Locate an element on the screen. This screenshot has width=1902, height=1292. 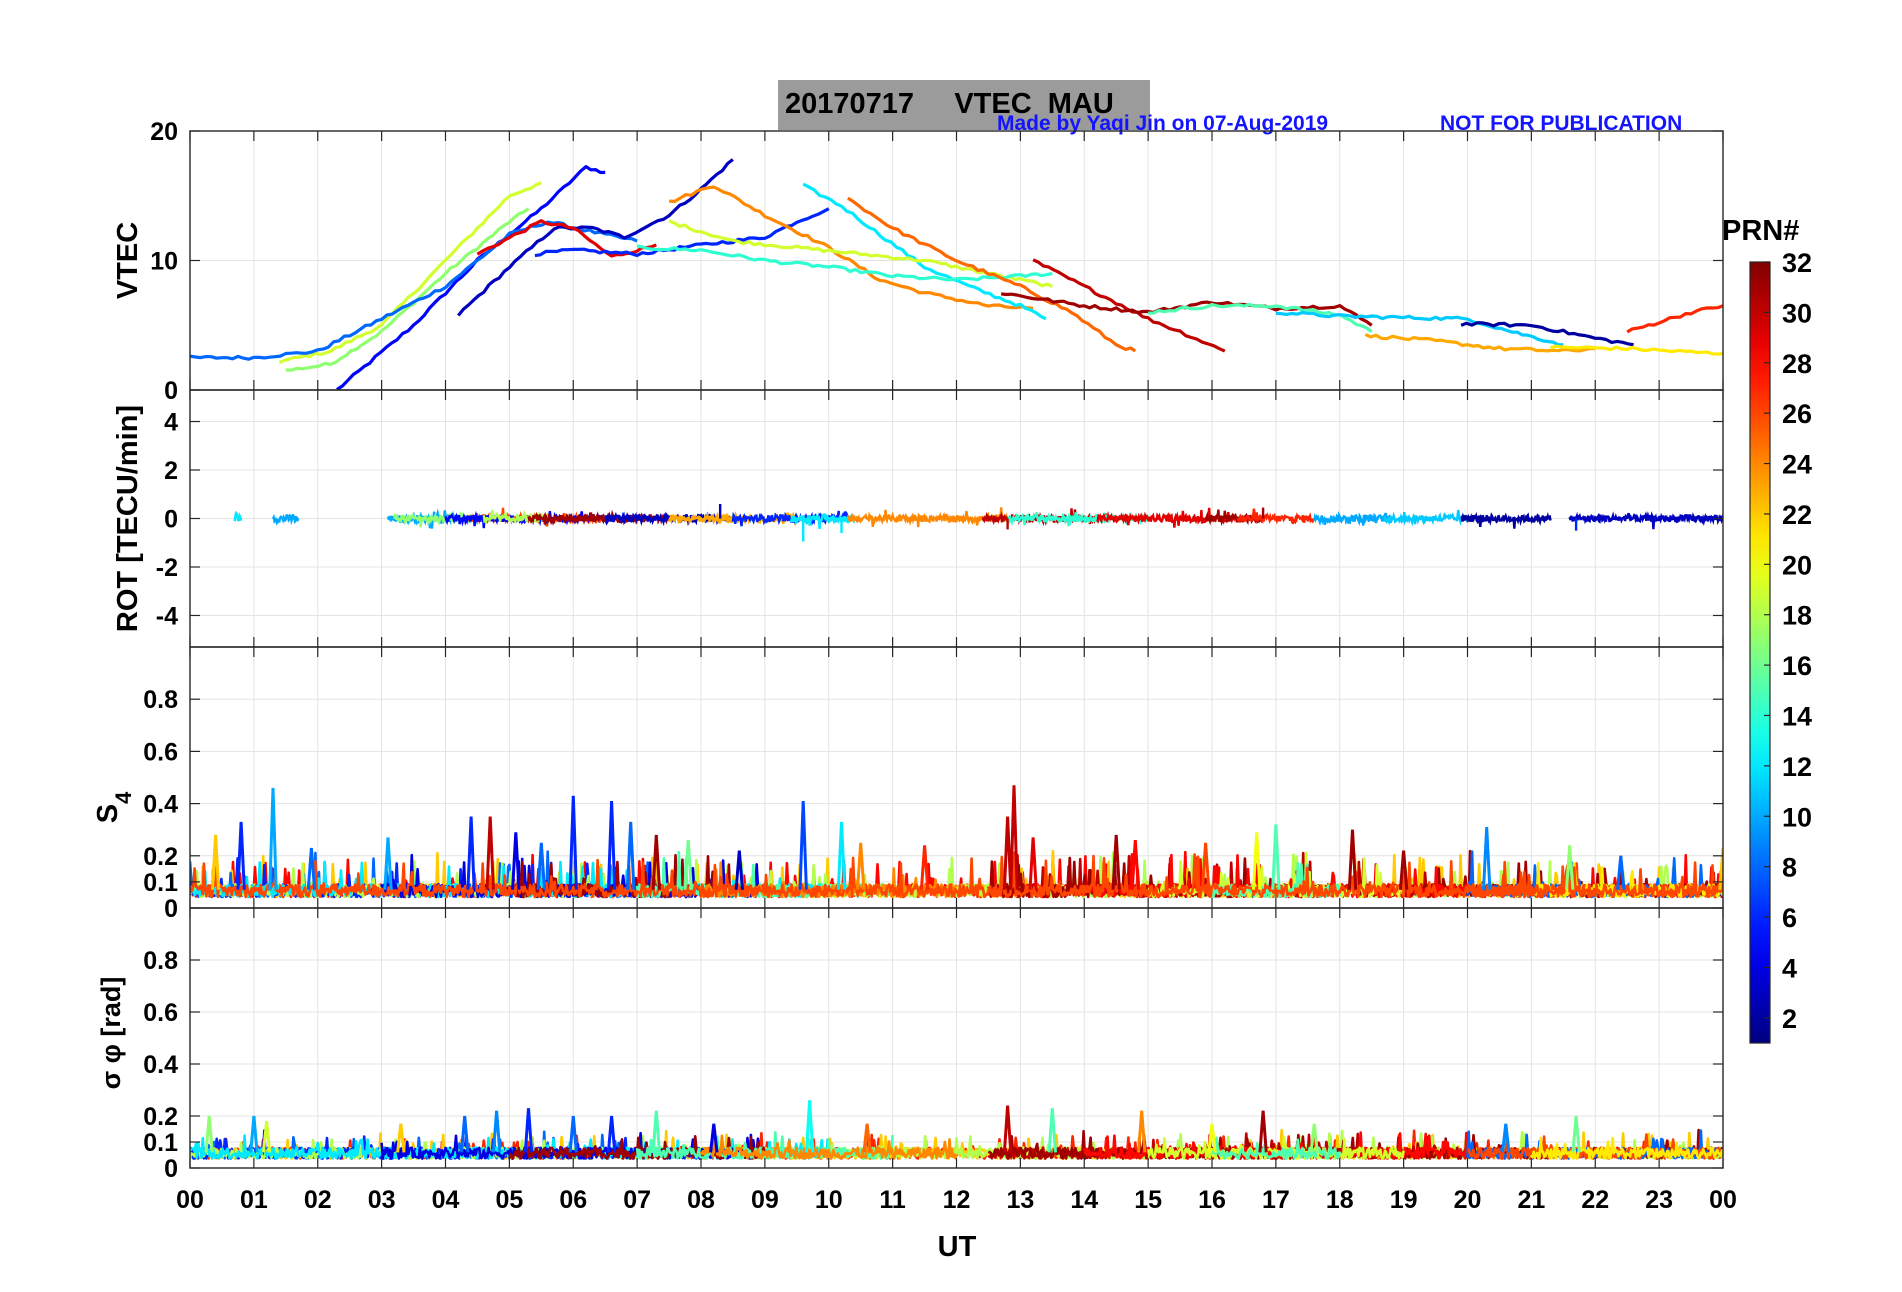
title-kind: VTEC MAU is located at coordinates (1034, 104).